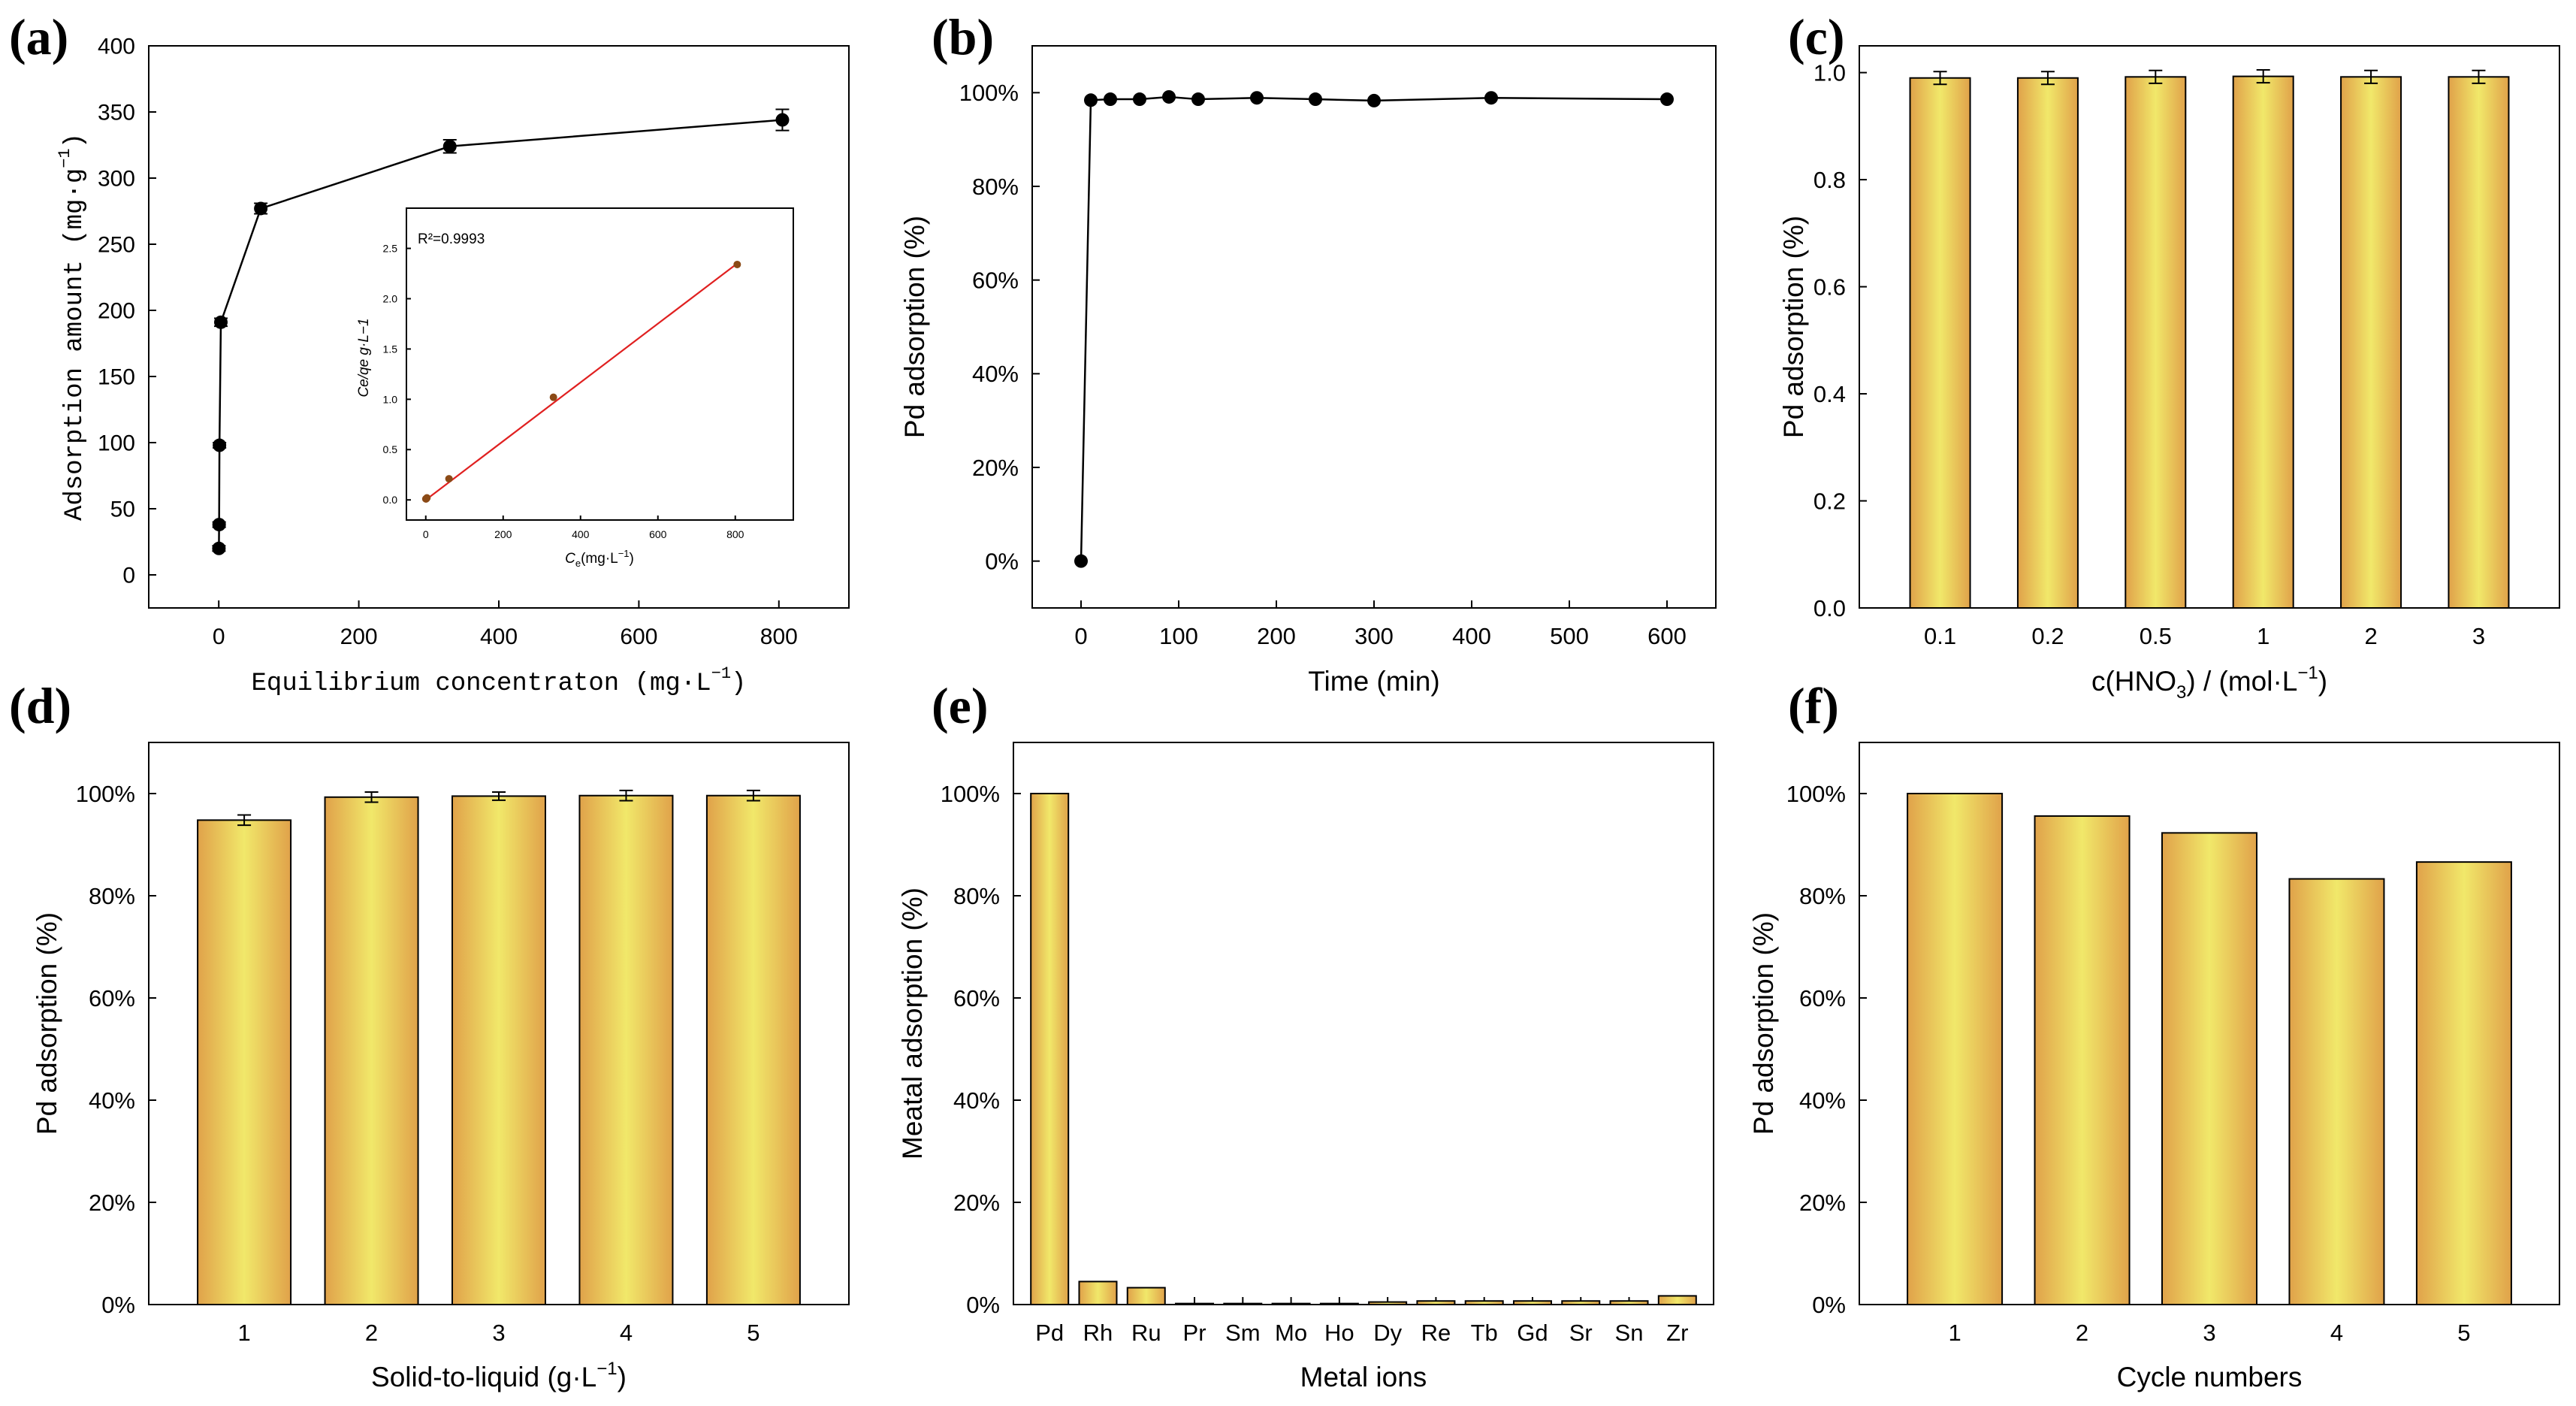 This screenshot has height=1406, width=2576. Describe the element at coordinates (1374, 328) in the screenshot. I see `panel-b-line` at that location.